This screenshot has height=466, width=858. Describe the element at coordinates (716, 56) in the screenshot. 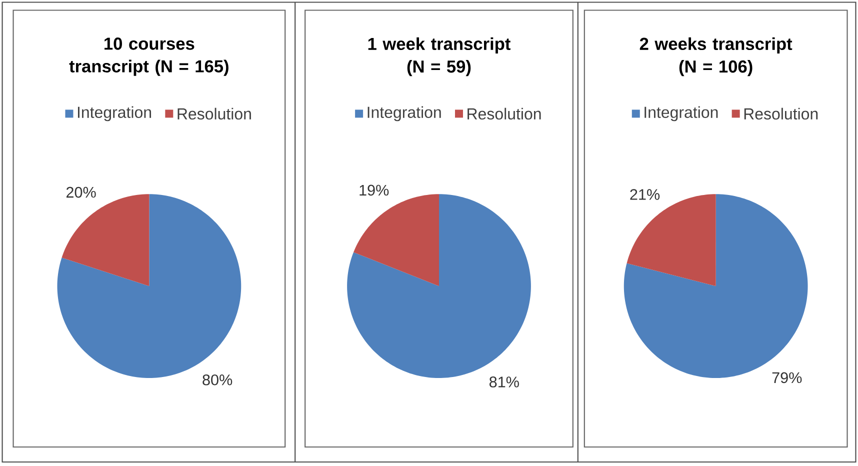

I see `chart-title: 2 weeks transcript (N = 106)` at that location.